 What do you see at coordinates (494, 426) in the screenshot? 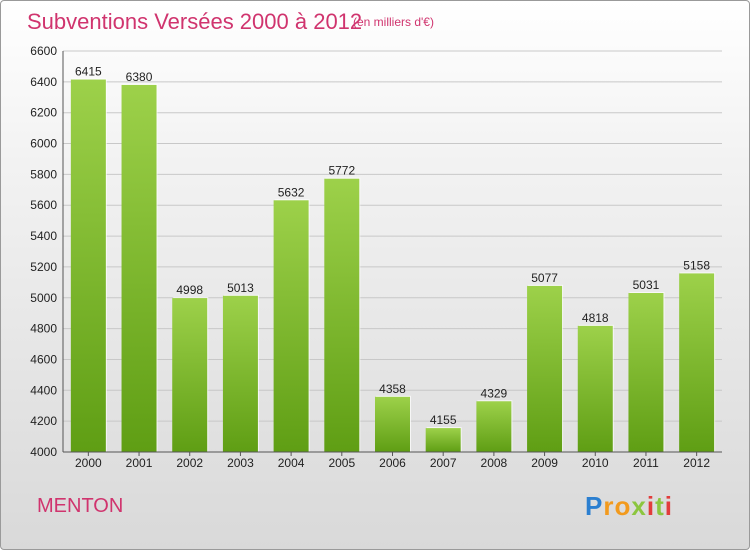
I see `bar-2008` at bounding box center [494, 426].